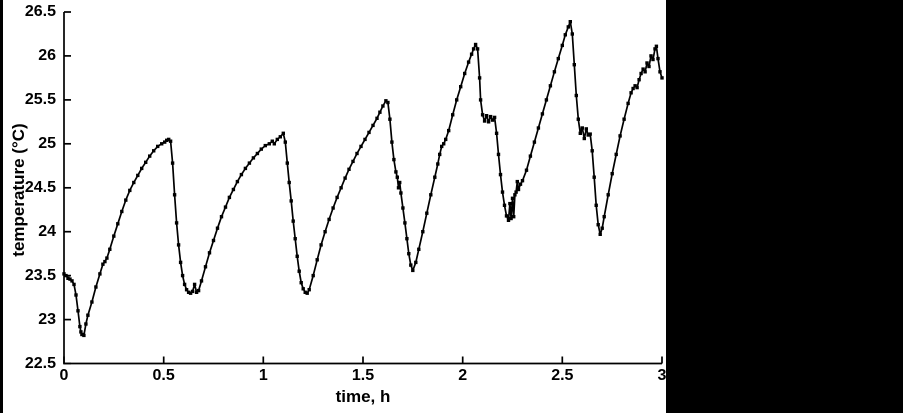 This screenshot has width=903, height=413. I want to click on x-axis-label: time, h, so click(363, 396).